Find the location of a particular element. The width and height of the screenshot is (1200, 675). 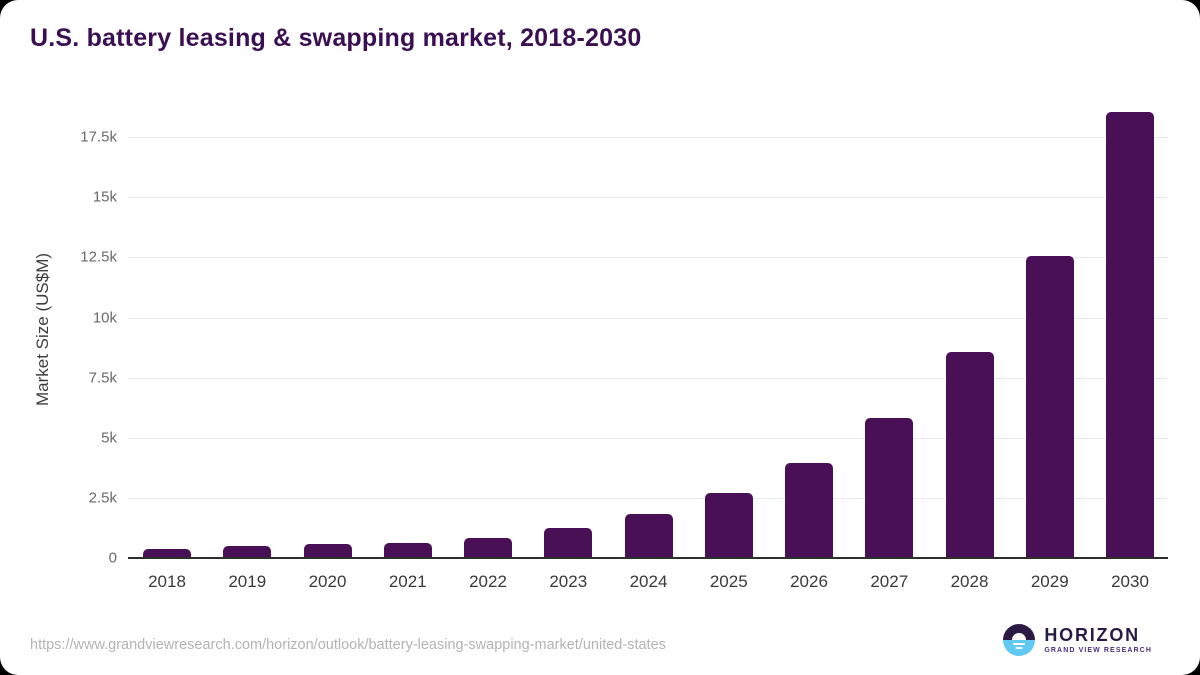

bar-2025 is located at coordinates (728, 525).